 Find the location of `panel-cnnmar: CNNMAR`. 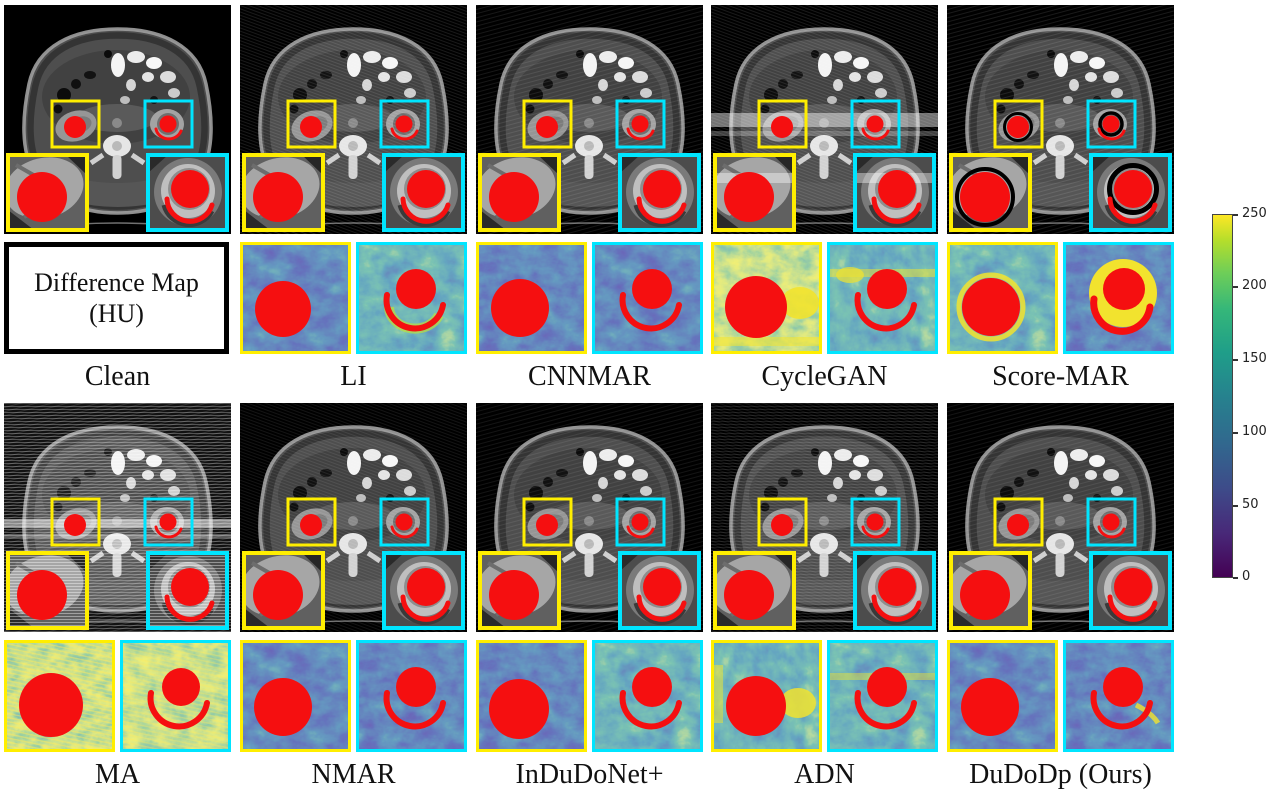

panel-cnnmar: CNNMAR is located at coordinates (589, 199).